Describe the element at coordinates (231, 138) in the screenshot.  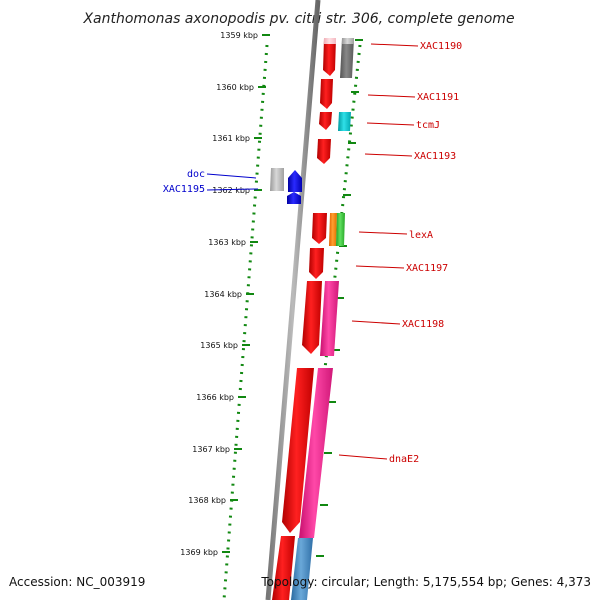
I see `tick-label: 1361 kbp` at that location.